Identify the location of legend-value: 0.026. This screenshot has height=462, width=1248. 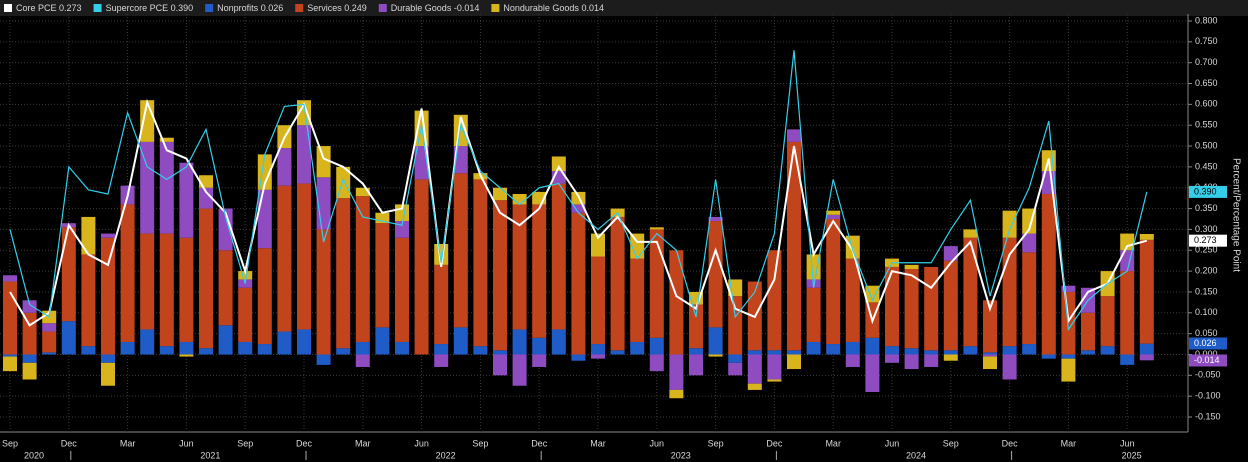
(272, 8).